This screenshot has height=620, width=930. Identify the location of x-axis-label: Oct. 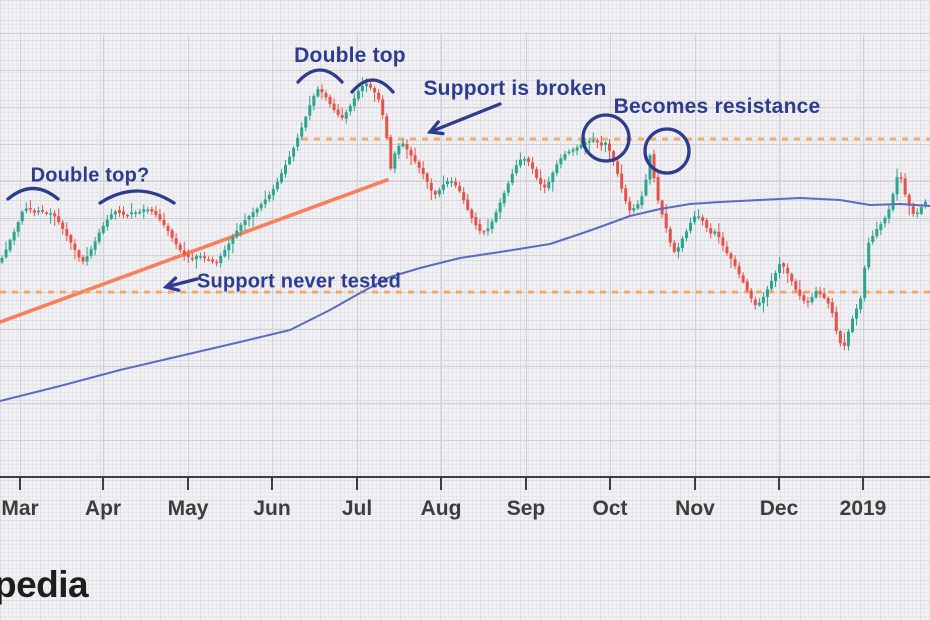
(610, 508).